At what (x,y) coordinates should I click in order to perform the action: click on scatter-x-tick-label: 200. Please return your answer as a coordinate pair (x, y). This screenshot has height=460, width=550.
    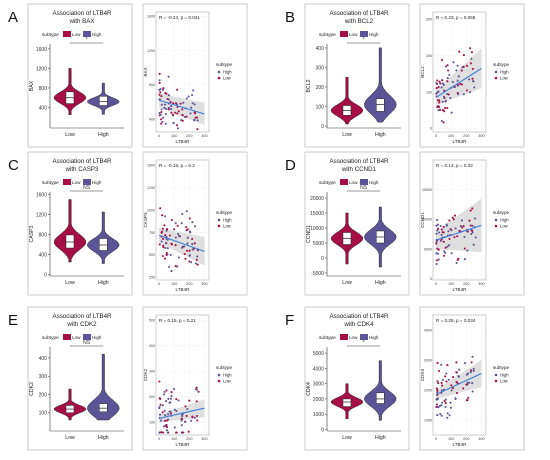
    Looking at the image, I should click on (466, 284).